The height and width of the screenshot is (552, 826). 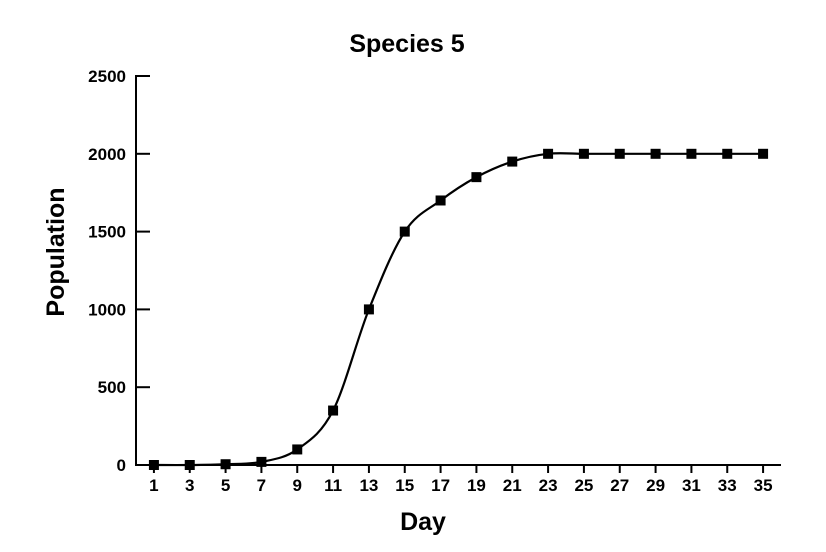 I want to click on y-axis-label: Population, so click(x=56, y=251).